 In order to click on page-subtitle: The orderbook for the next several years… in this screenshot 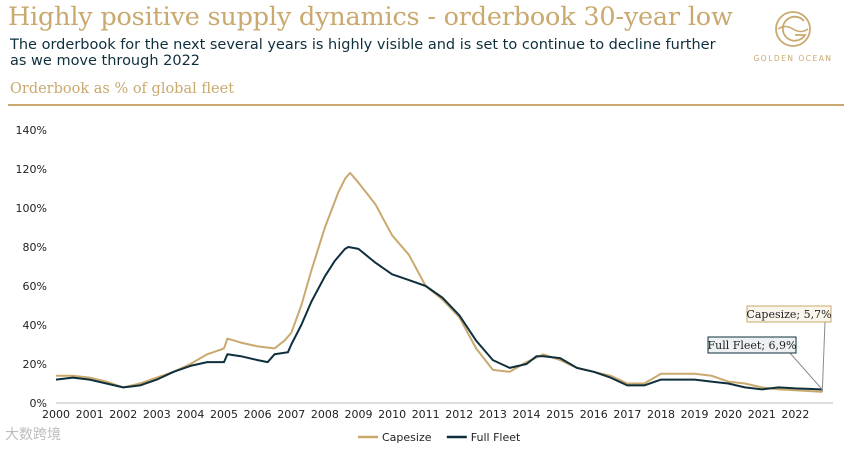, I will do `click(363, 53)`.